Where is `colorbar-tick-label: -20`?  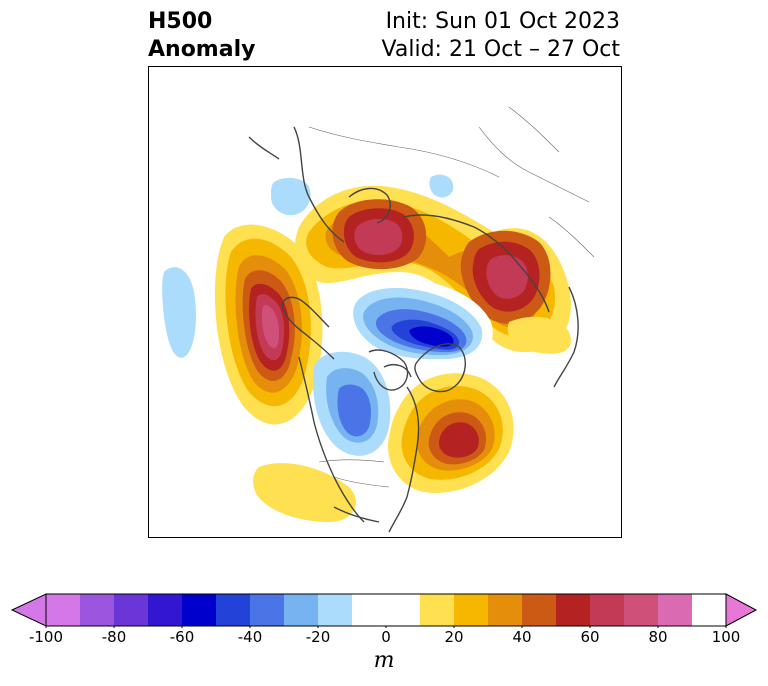 colorbar-tick-label: -20 is located at coordinates (318, 637).